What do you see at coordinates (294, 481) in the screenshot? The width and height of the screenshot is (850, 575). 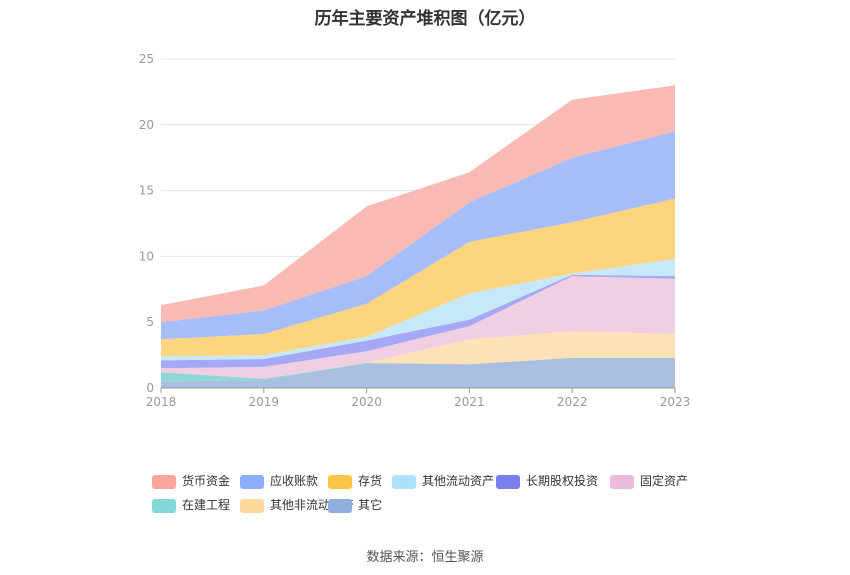 I see `legend-label: 应收账款` at bounding box center [294, 481].